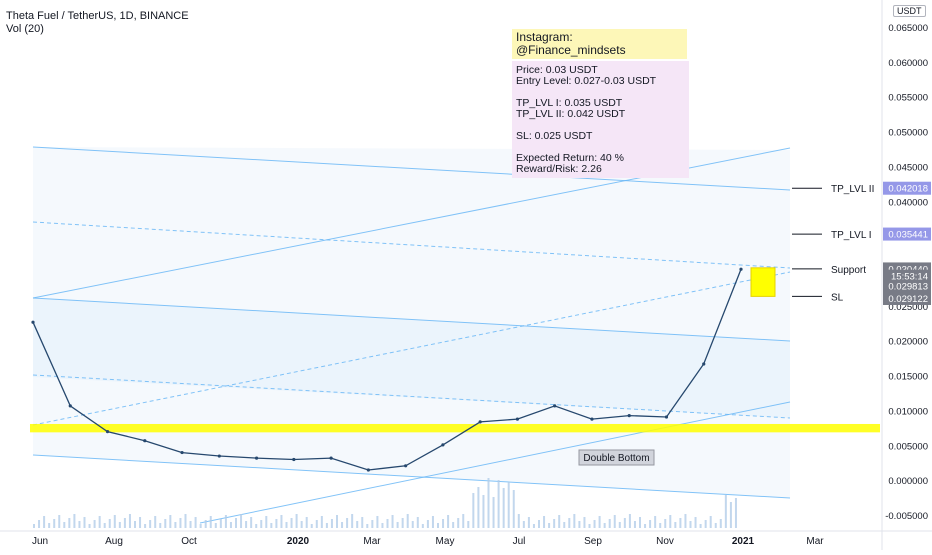  I want to click on time-tick-label: Sep, so click(593, 541).